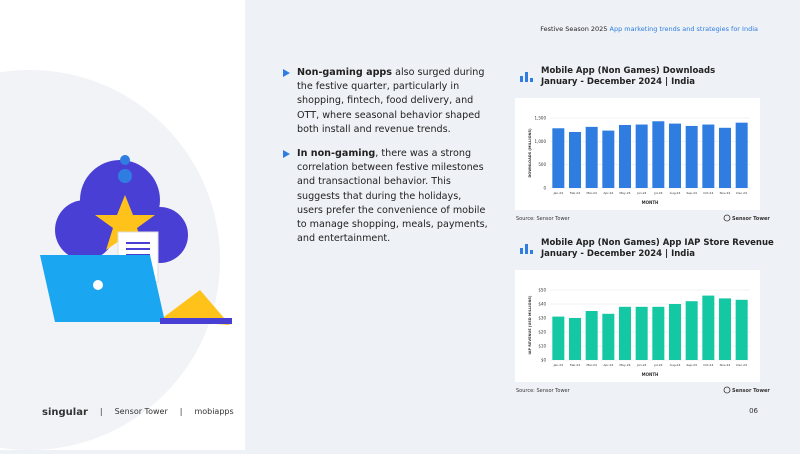  I want to click on chart-title: Mobile App (Non Games) Downloads, so click(628, 71).